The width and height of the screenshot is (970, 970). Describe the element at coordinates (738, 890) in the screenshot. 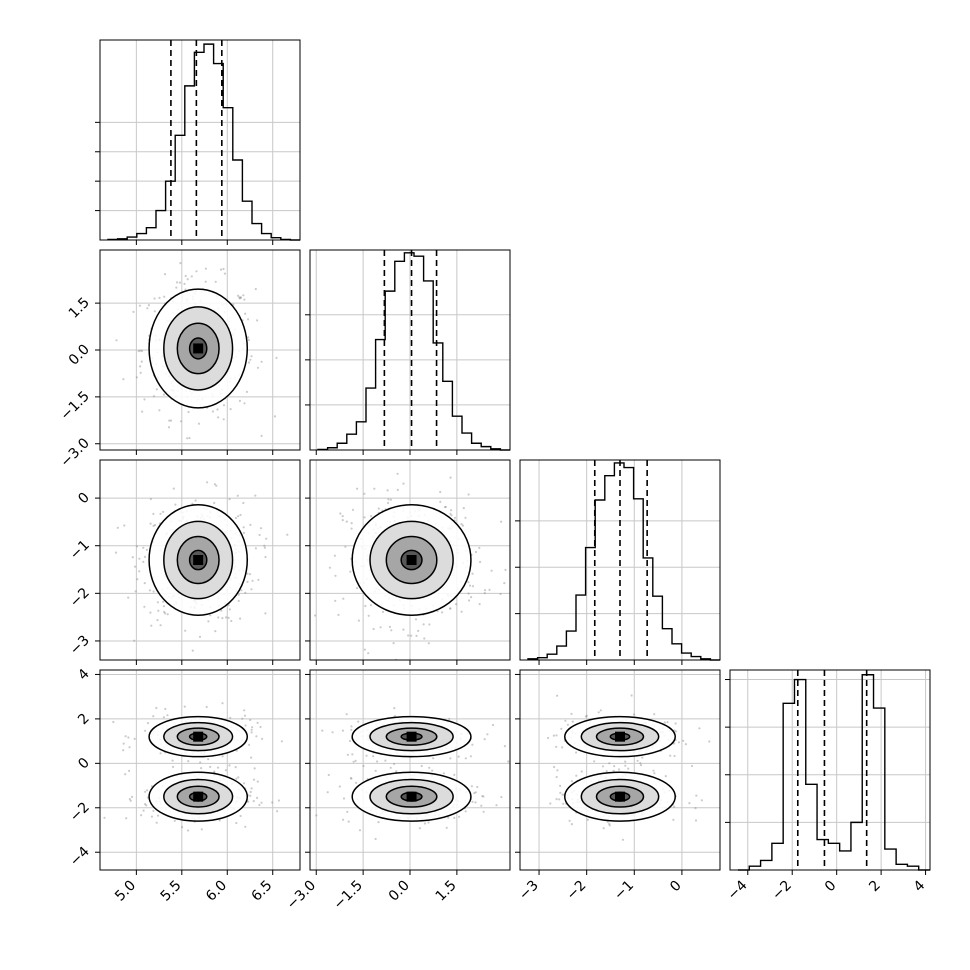

I see `x-tick-label: −4` at that location.